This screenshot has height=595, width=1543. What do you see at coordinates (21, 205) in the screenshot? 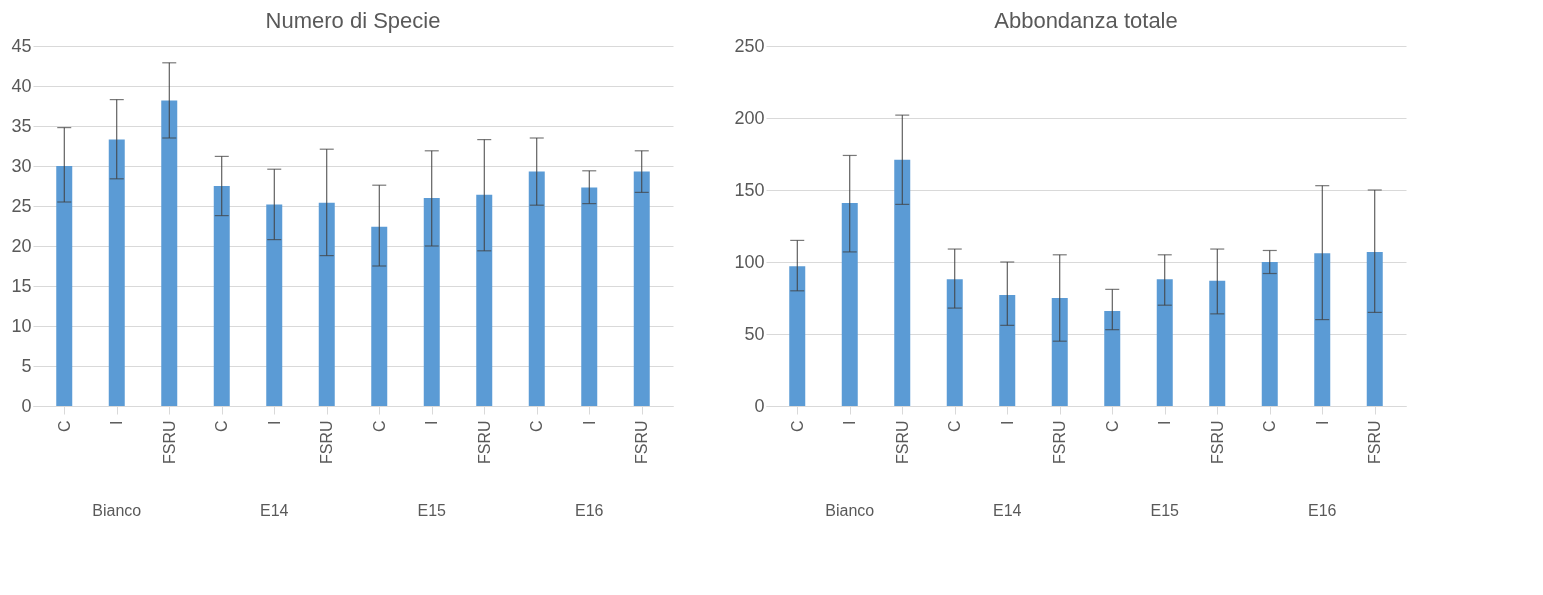
I see `y-tick-label: 25` at bounding box center [21, 205].